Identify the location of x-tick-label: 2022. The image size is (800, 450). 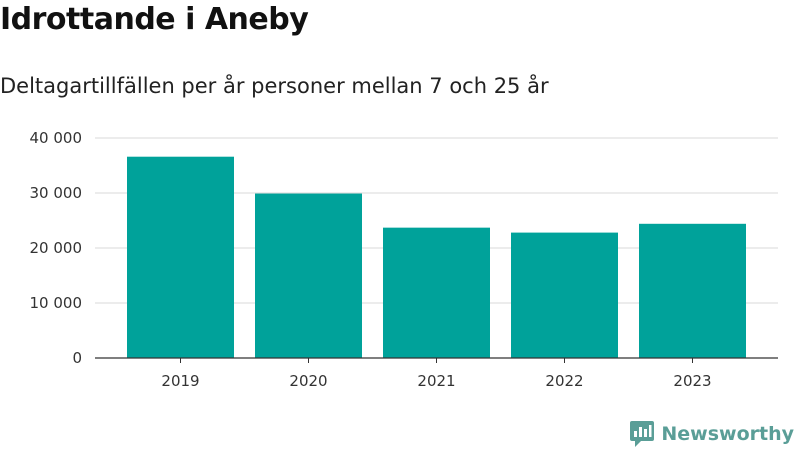
(564, 381).